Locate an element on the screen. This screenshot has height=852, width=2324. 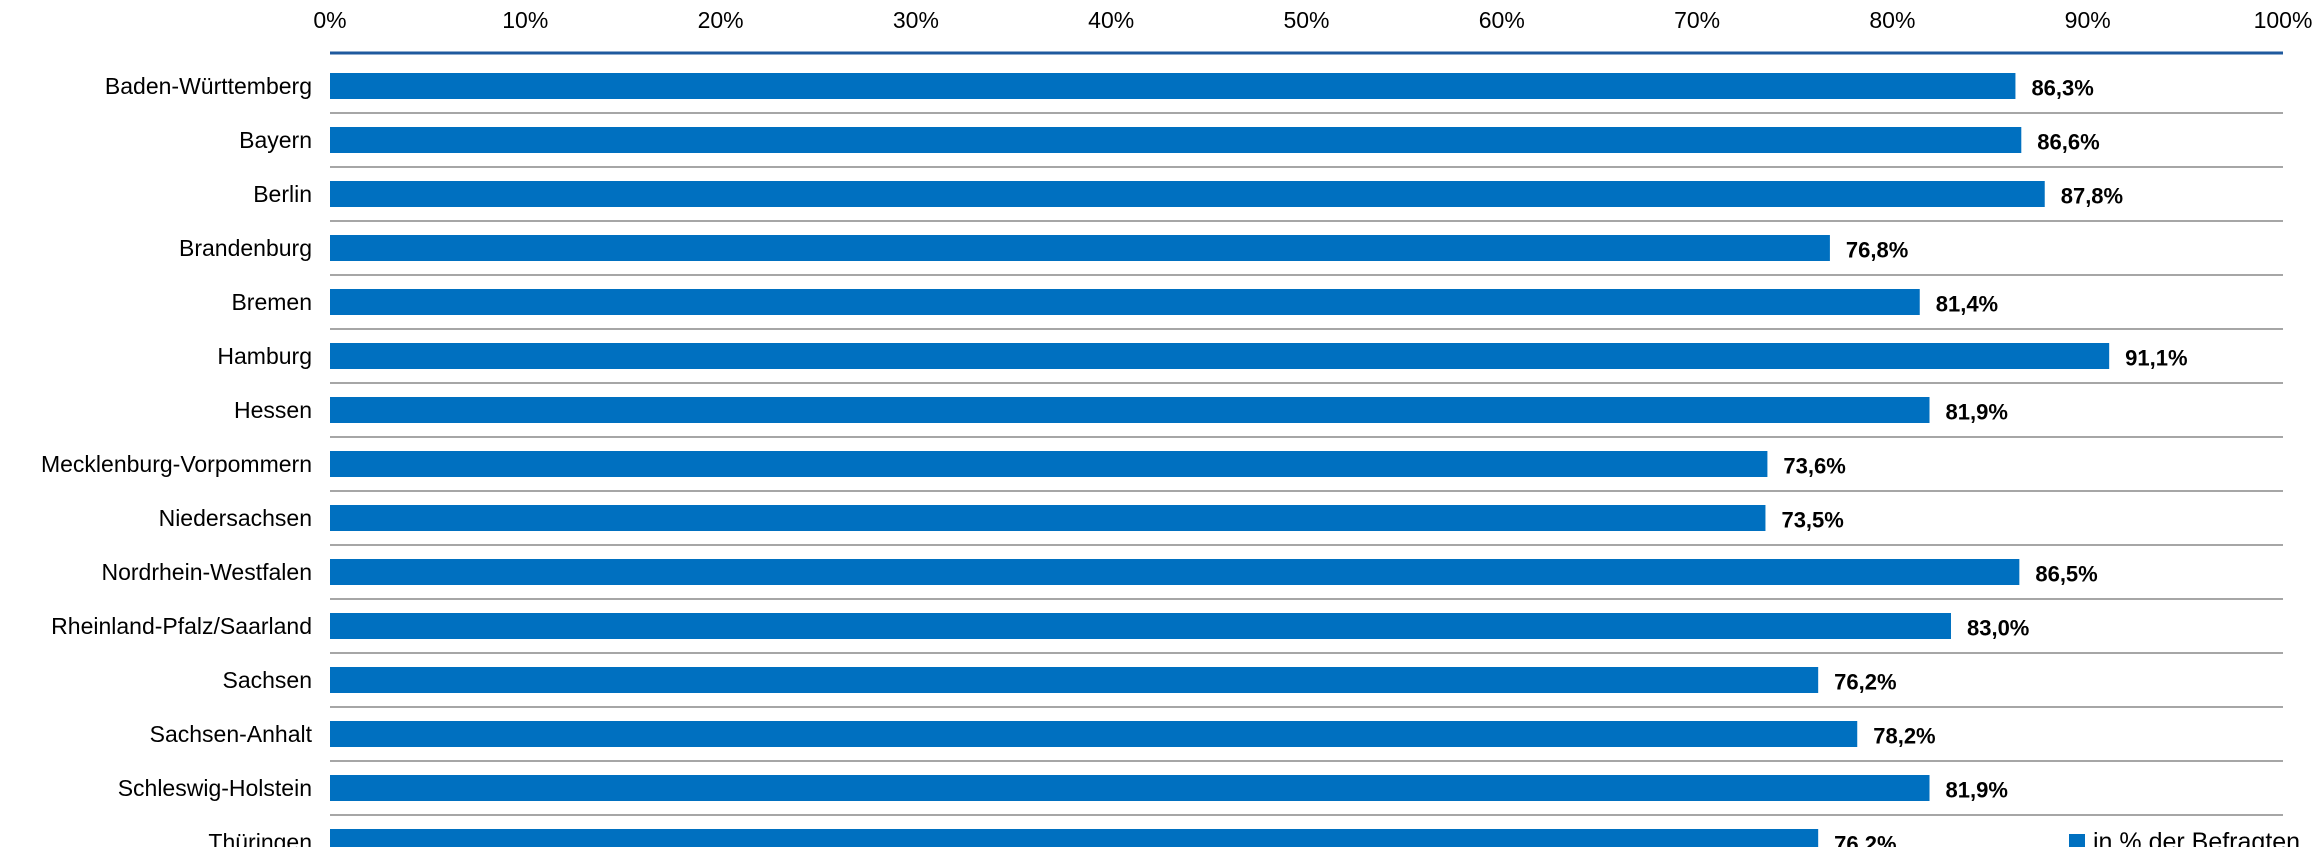
value-label: 83,0% is located at coordinates (1998, 628).